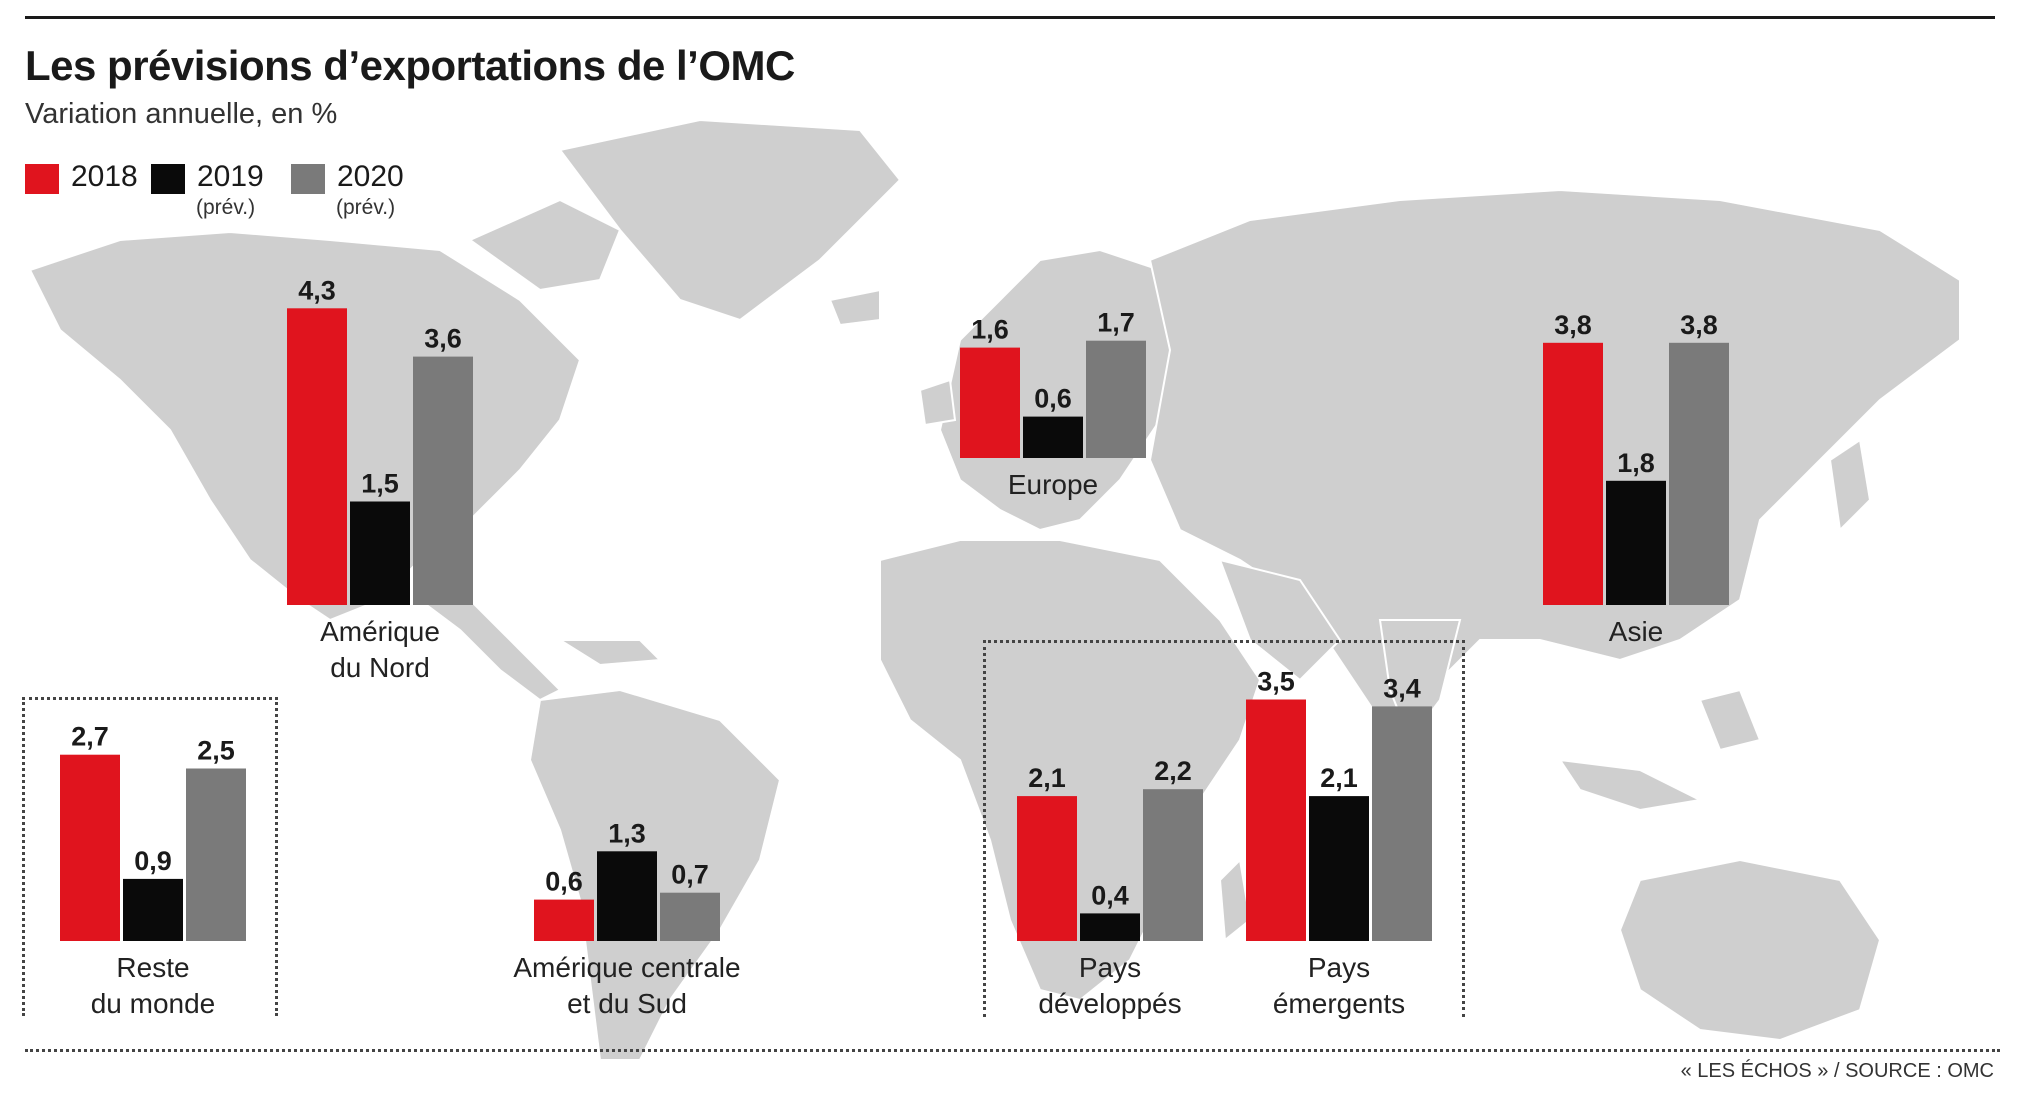 This screenshot has width=2020, height=1104. I want to click on group-label: Amérique centrale, so click(626, 967).